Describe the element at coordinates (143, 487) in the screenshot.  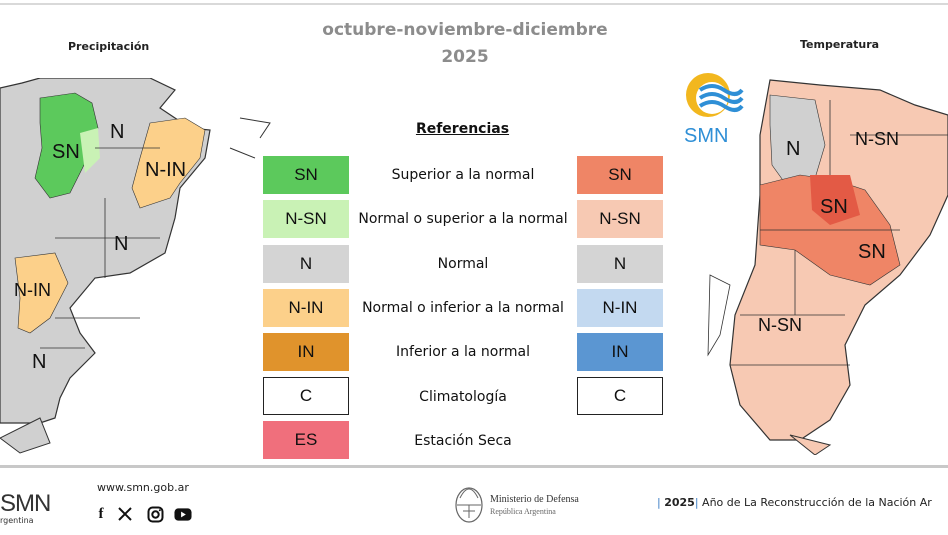
I see `website-link: www.smn.gob.ar` at that location.